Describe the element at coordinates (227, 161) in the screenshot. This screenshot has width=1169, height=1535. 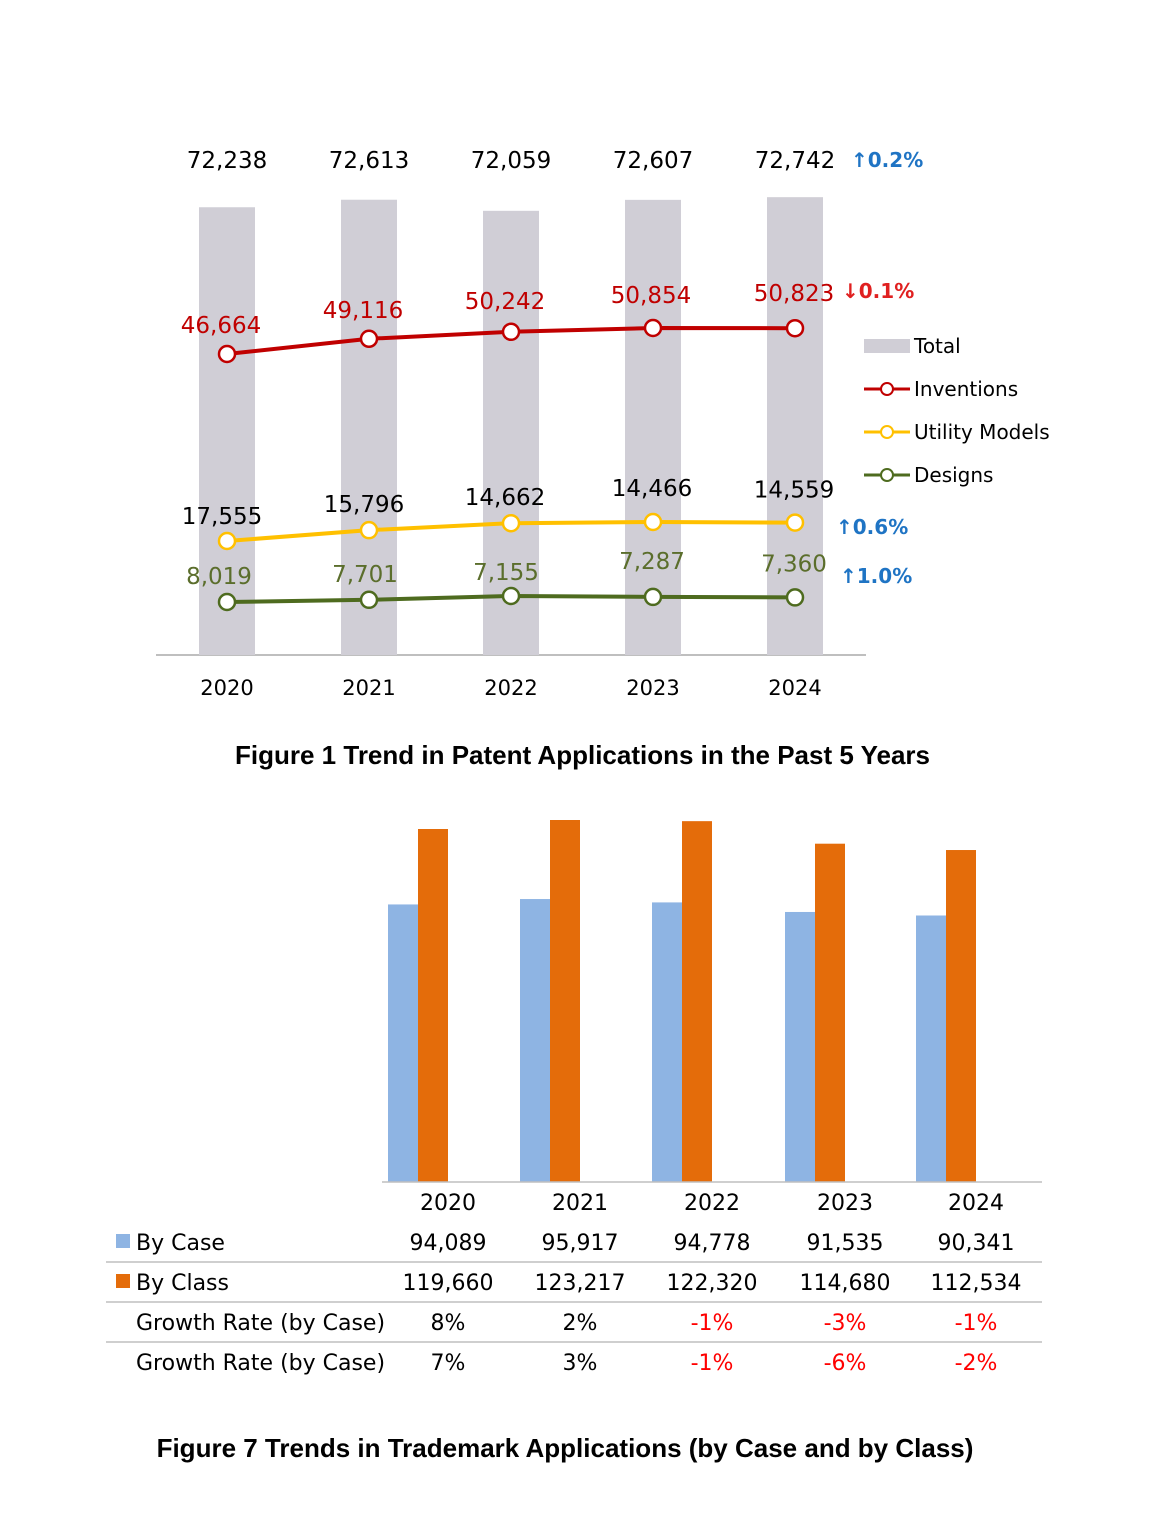
I see `total-label-2020: 72,238` at that location.